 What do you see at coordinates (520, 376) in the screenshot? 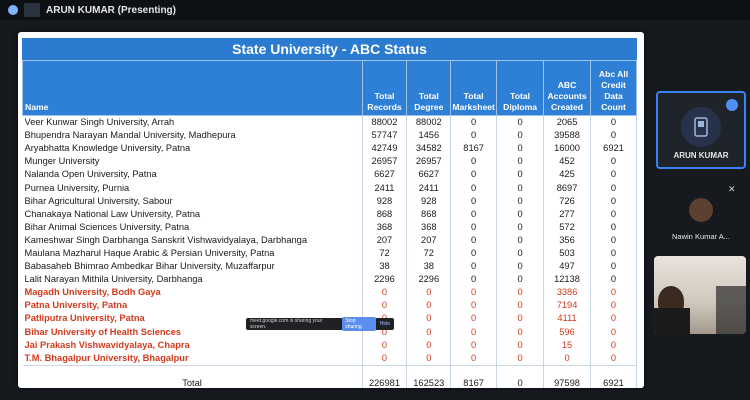
I see `total-value-cell: 0` at bounding box center [520, 376].